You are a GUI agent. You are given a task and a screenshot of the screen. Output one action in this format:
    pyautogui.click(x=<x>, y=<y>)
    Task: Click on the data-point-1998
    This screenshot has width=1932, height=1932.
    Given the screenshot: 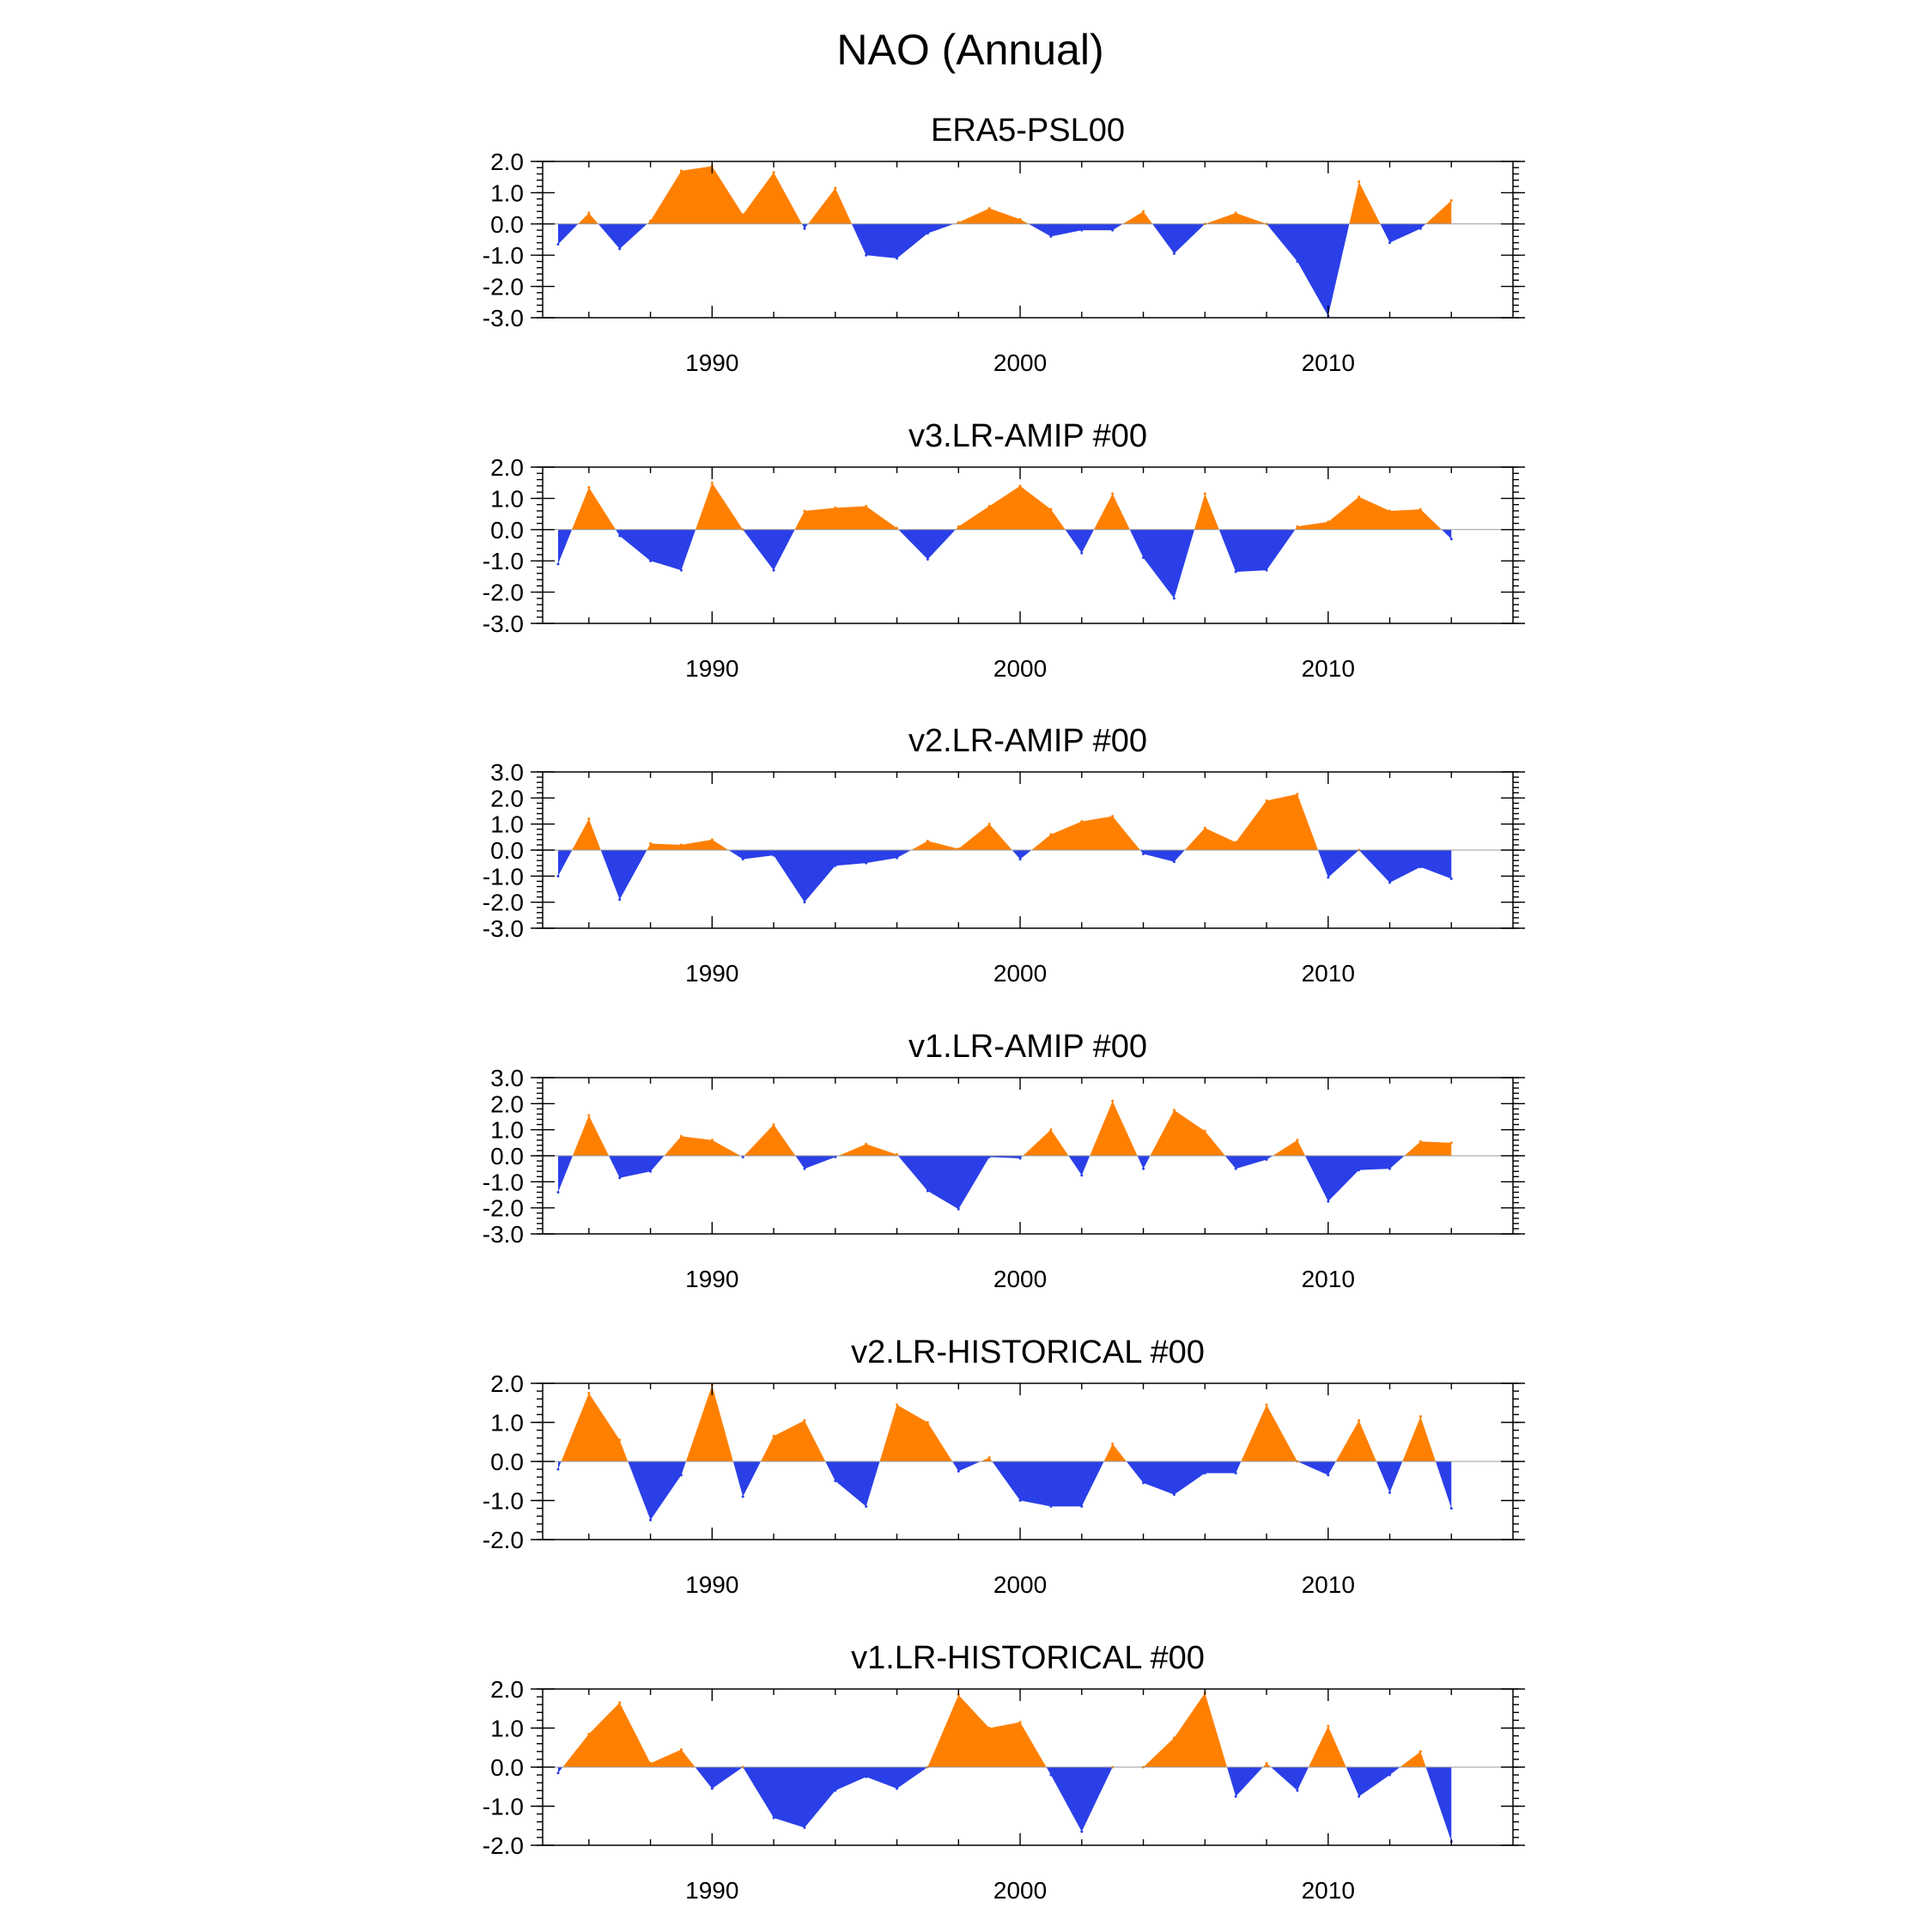 What is the action you would take?
    pyautogui.click(x=958, y=848)
    